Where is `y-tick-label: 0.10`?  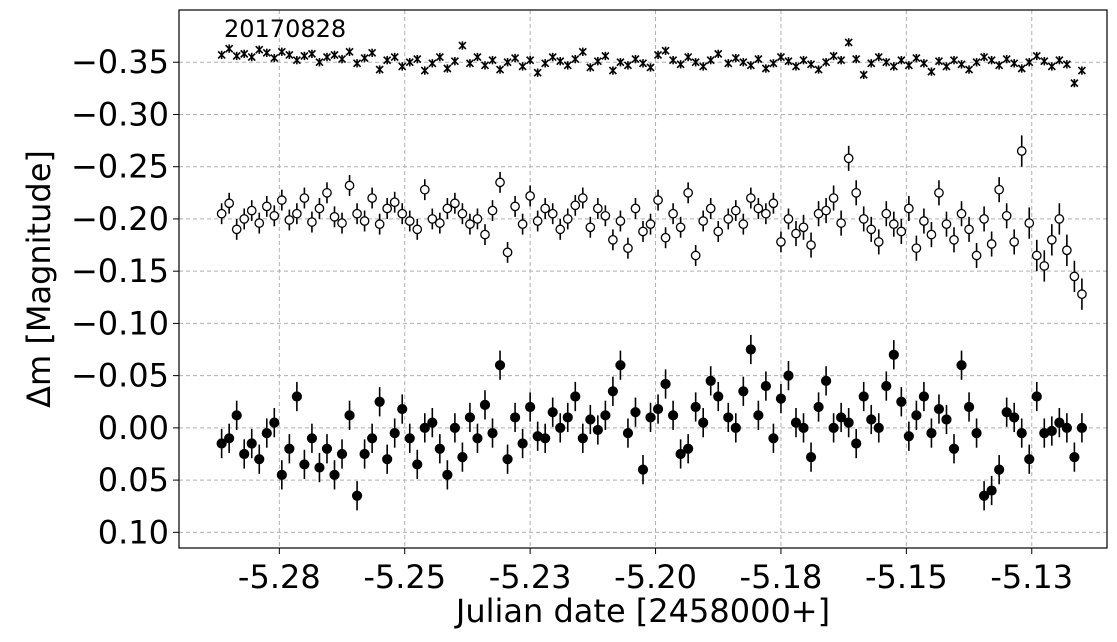 y-tick-label: 0.10 is located at coordinates (133, 532).